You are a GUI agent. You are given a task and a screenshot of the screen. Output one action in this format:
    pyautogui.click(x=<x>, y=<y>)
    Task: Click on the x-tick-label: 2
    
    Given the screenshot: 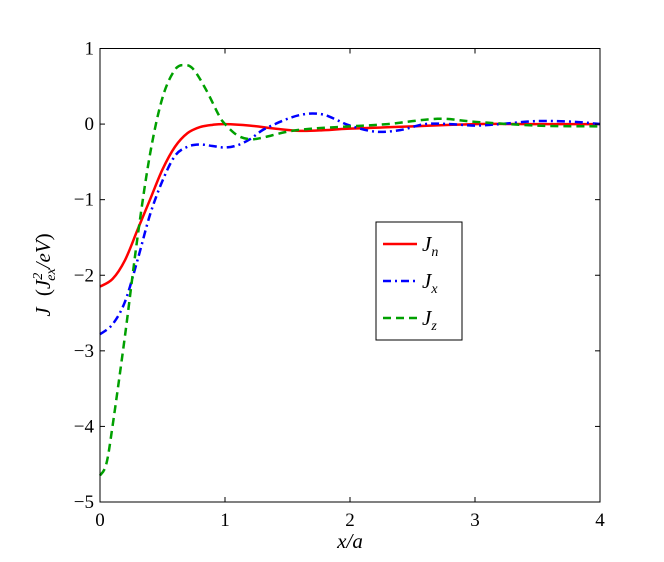 What is the action you would take?
    pyautogui.click(x=350, y=520)
    